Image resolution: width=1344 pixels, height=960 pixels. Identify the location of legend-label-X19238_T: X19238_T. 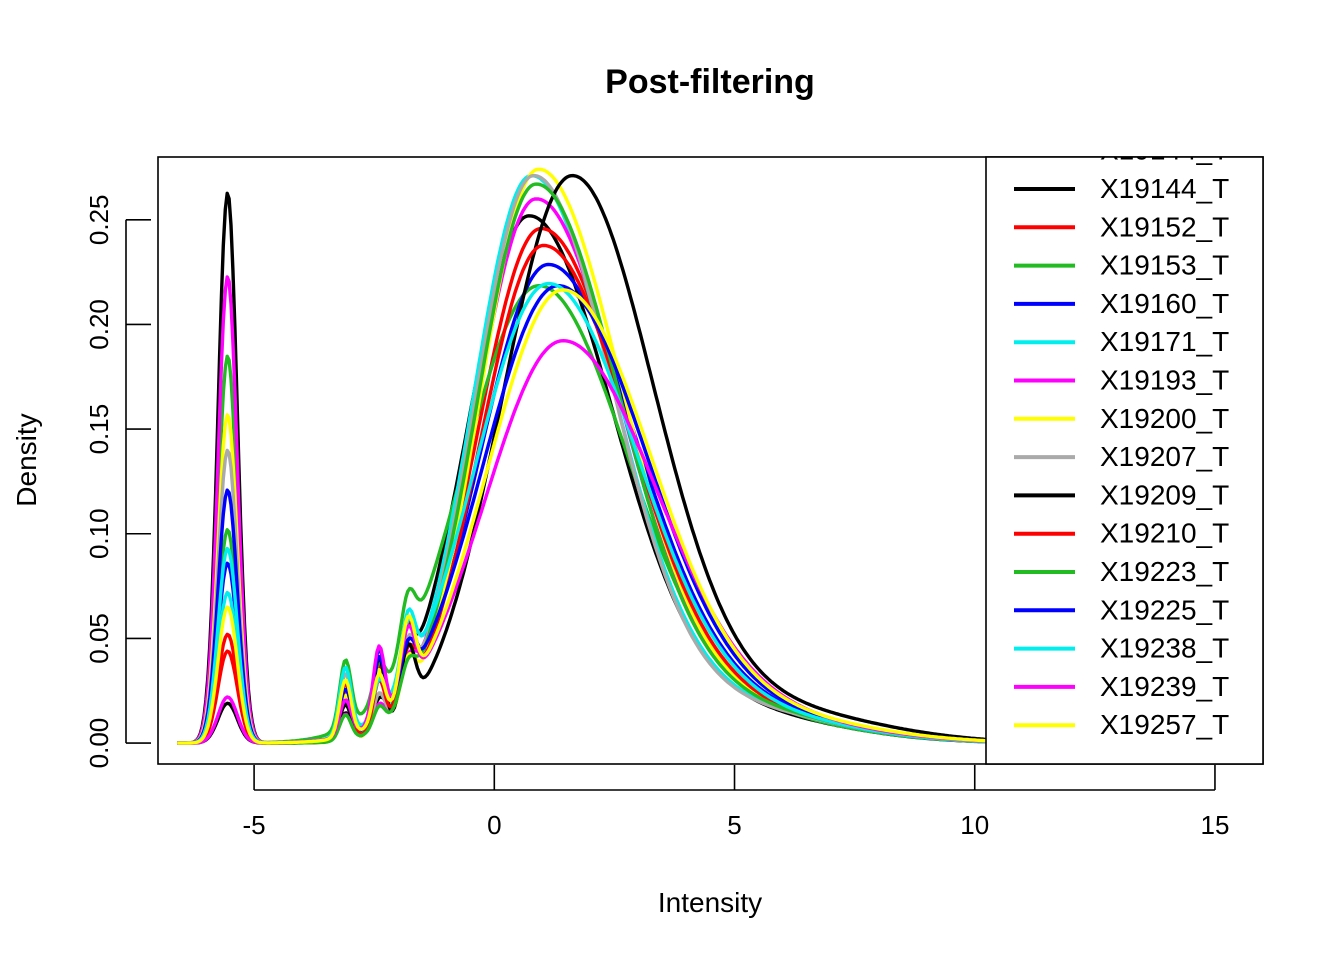
(1164, 648).